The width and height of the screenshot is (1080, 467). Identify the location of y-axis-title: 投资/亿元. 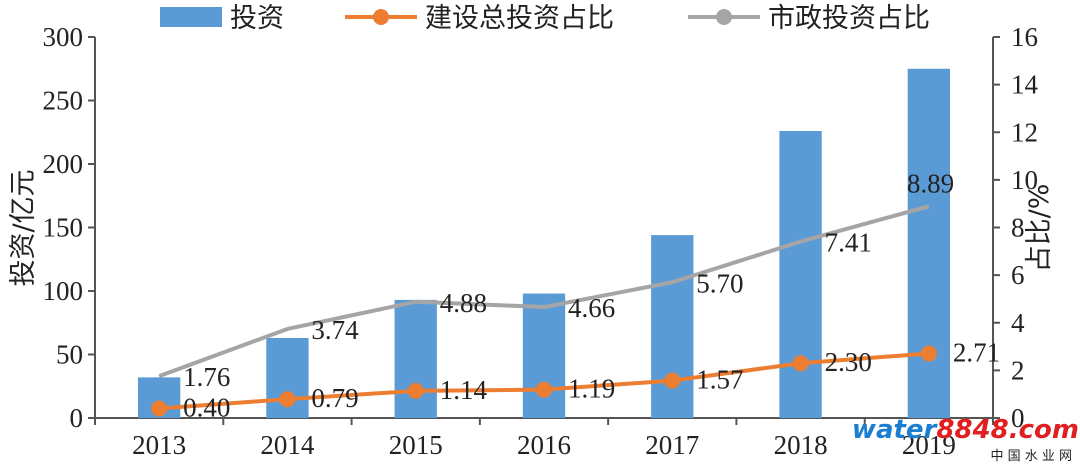
(23, 227).